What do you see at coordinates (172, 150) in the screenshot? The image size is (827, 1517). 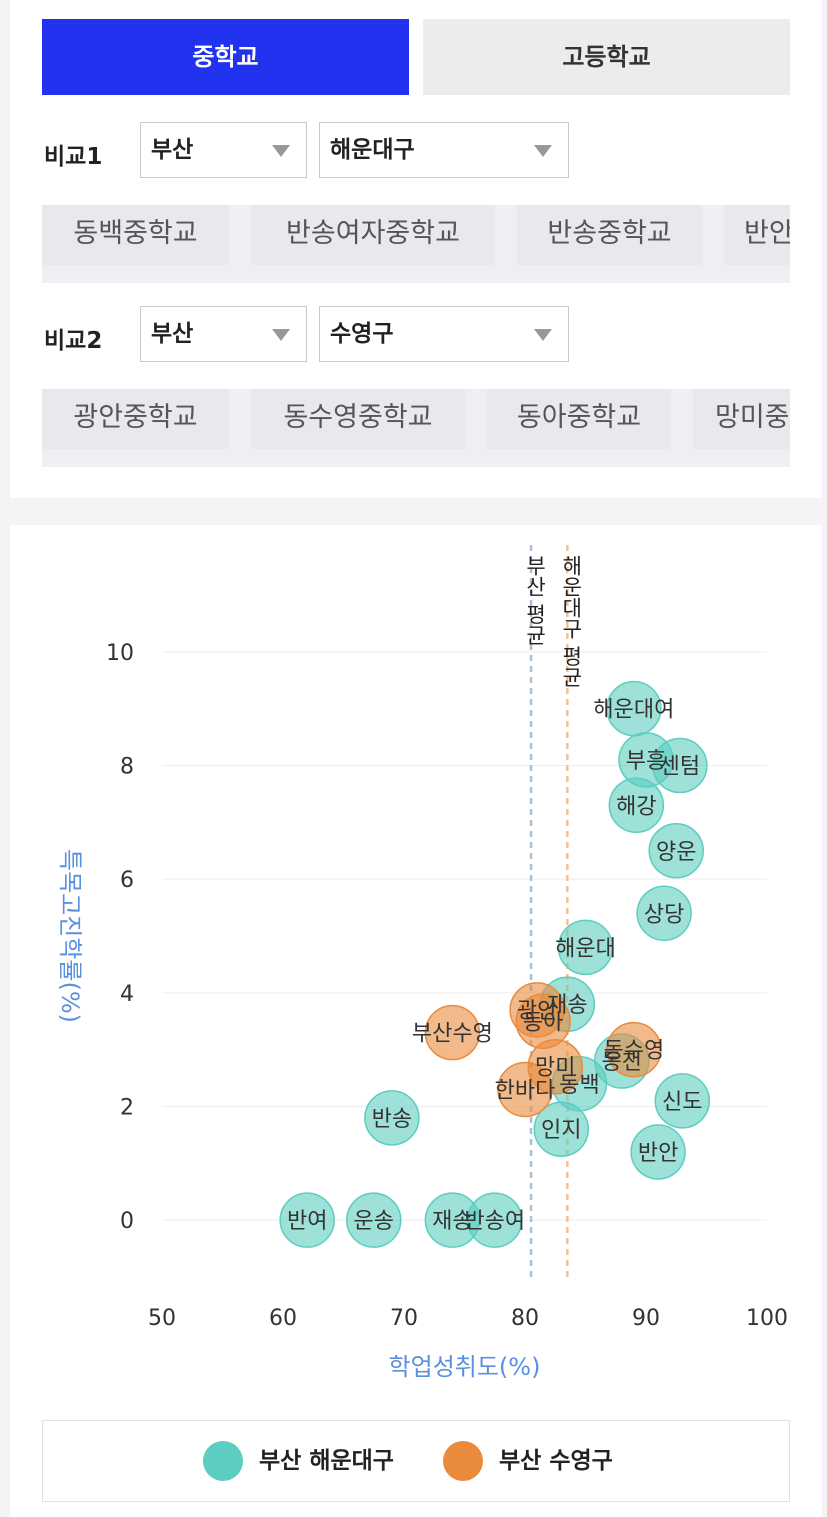 I see `compare1-city-value: 부산` at bounding box center [172, 150].